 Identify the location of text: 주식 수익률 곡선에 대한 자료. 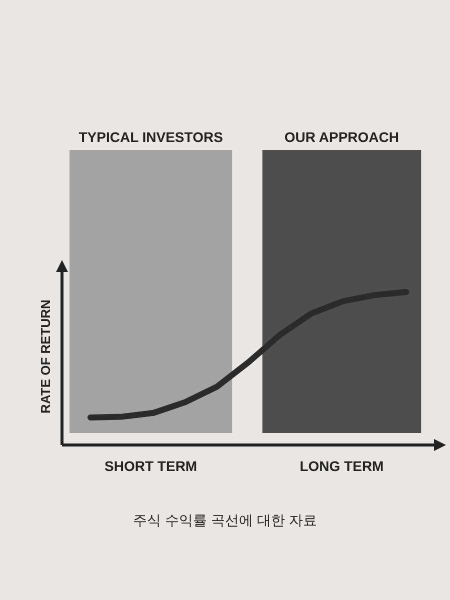
(225, 520).